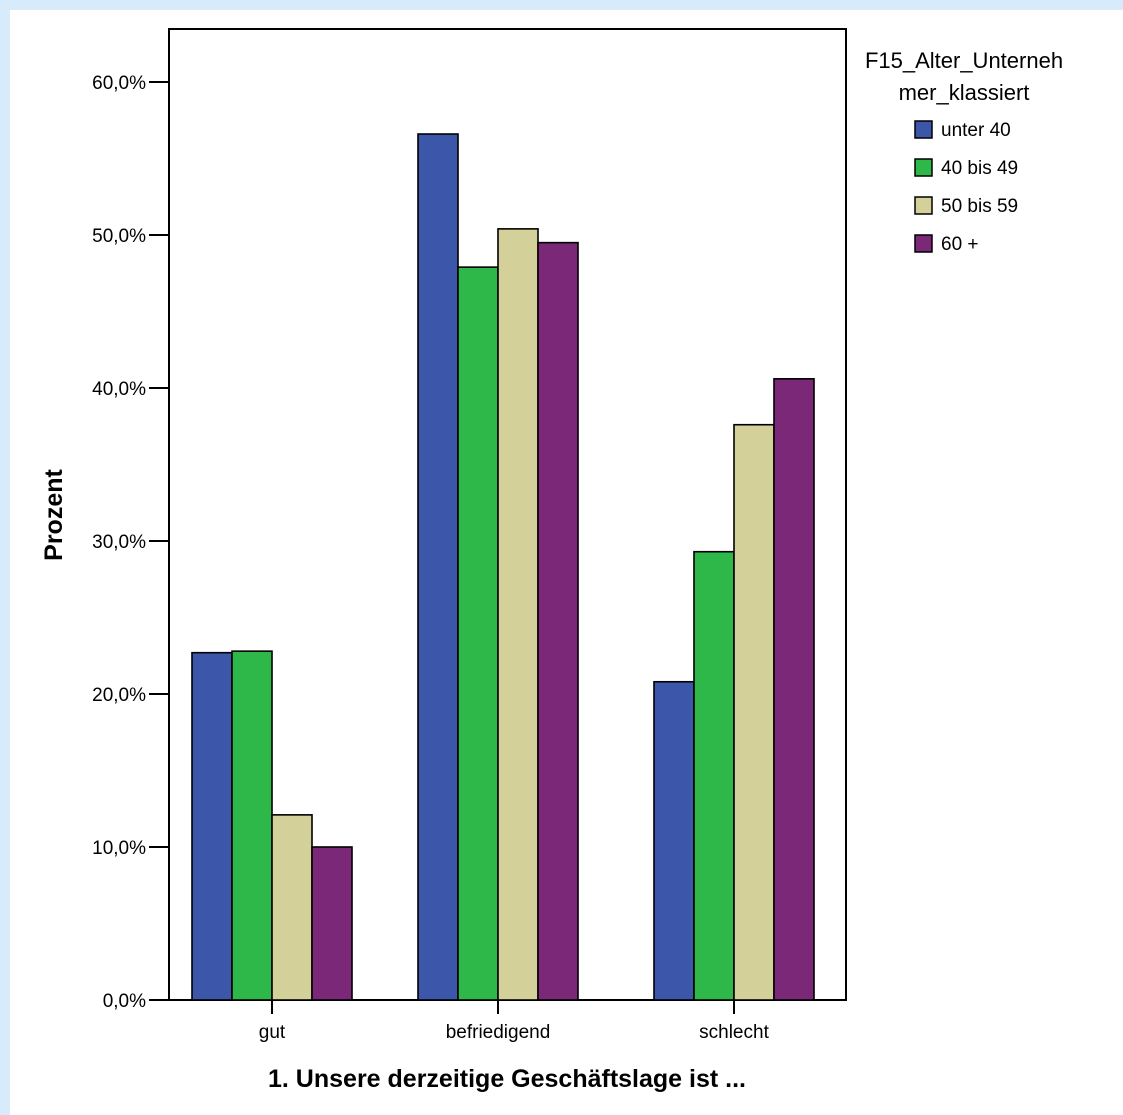 Image resolution: width=1123 pixels, height=1115 pixels. I want to click on legend-label: 40 bis 49, so click(979, 168).